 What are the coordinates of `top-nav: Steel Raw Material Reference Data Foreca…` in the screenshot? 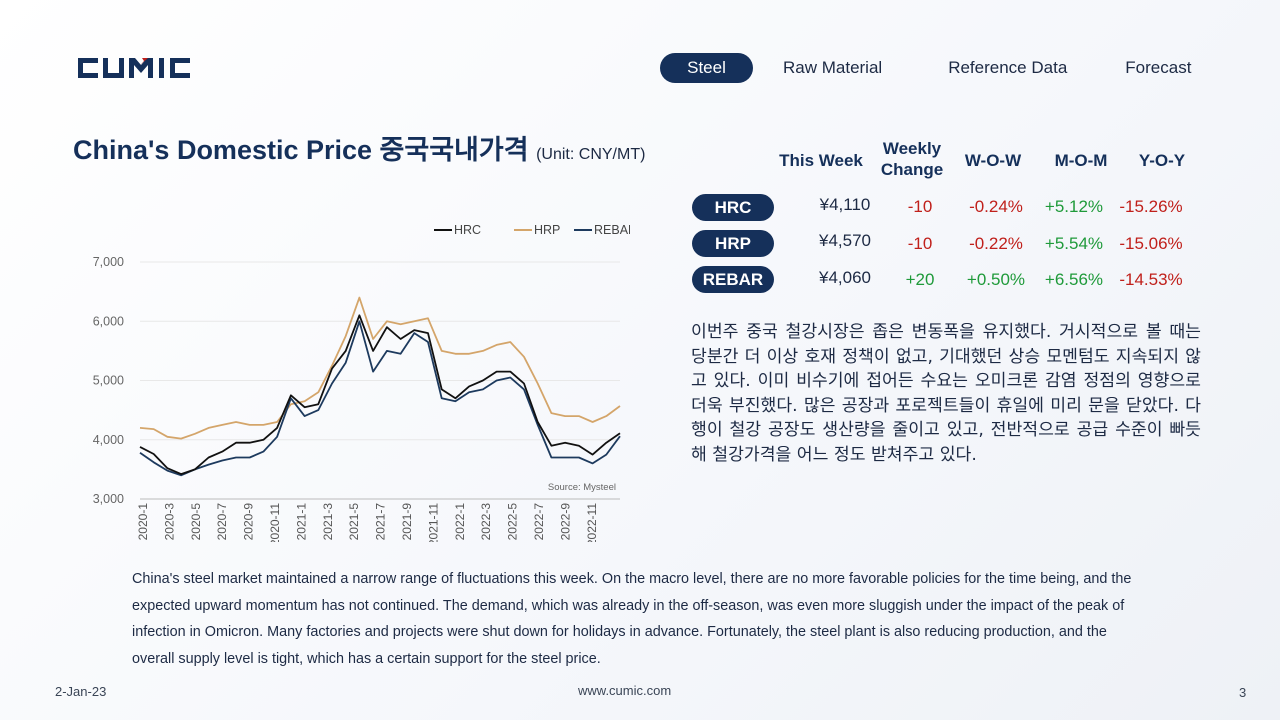 It's located at (925, 68).